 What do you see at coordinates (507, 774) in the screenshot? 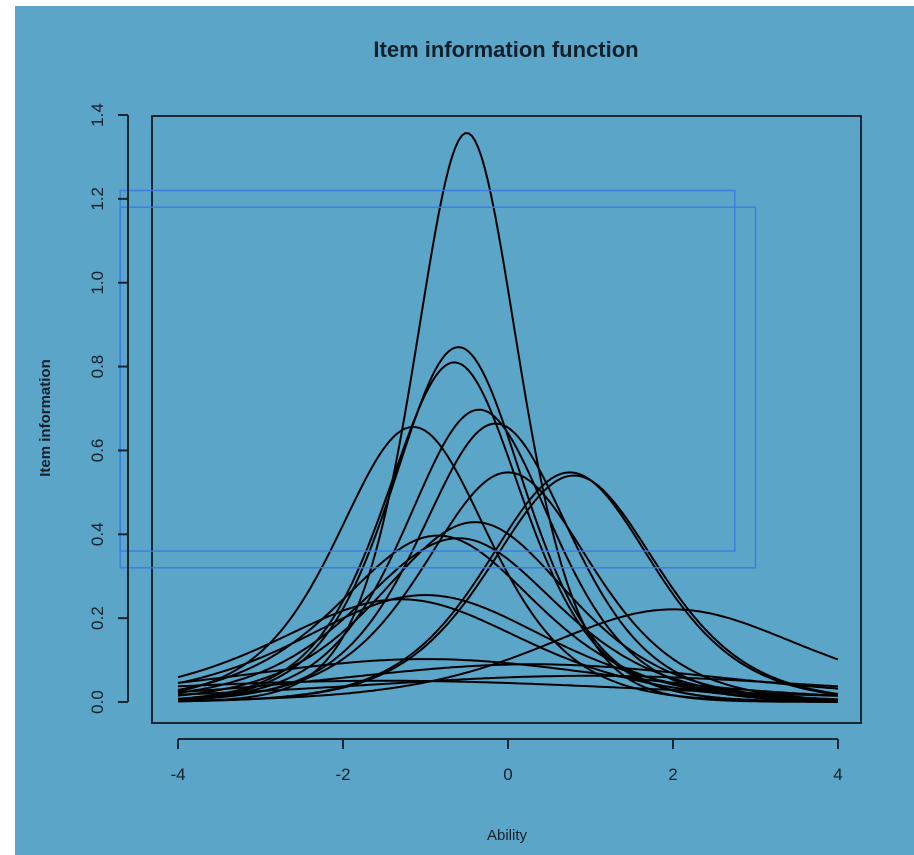
I see `x-tick-label-2: 0` at bounding box center [507, 774].